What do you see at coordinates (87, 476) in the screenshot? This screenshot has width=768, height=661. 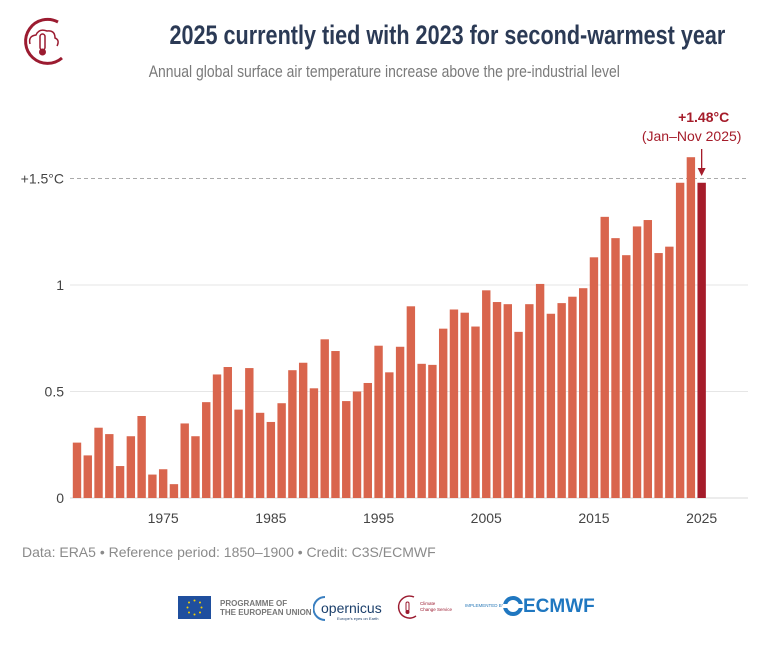 I see `bar-1968` at bounding box center [87, 476].